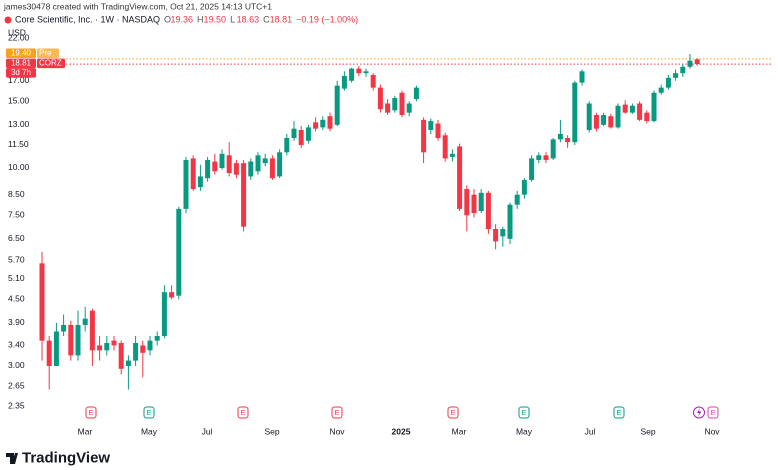  What do you see at coordinates (19, 167) in the screenshot?
I see `y-tick-label: 10.00` at bounding box center [19, 167].